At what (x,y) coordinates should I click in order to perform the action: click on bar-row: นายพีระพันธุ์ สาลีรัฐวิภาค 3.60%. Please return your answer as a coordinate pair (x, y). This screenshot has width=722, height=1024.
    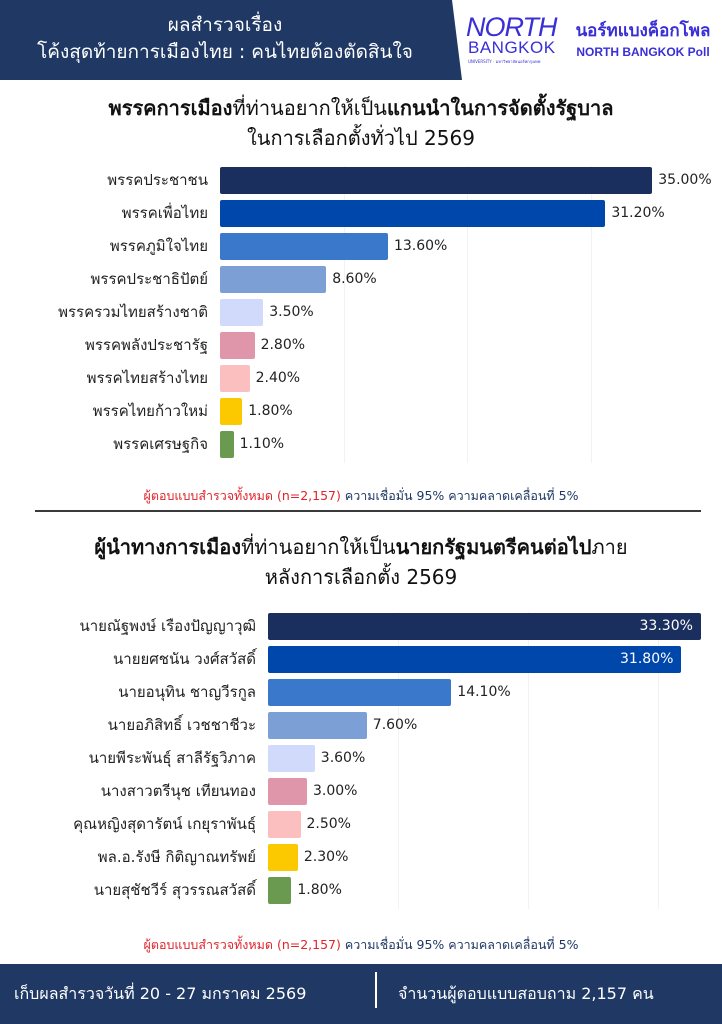
    Looking at the image, I should click on (361, 758).